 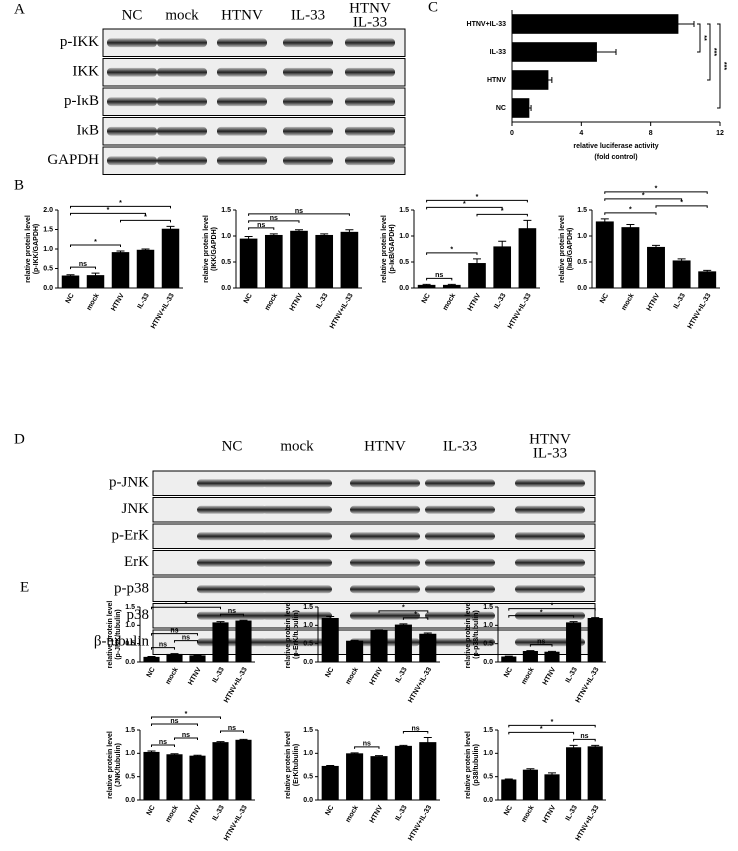 What do you see at coordinates (182, 15) in the screenshot?
I see `lane-label: mock` at bounding box center [182, 15].